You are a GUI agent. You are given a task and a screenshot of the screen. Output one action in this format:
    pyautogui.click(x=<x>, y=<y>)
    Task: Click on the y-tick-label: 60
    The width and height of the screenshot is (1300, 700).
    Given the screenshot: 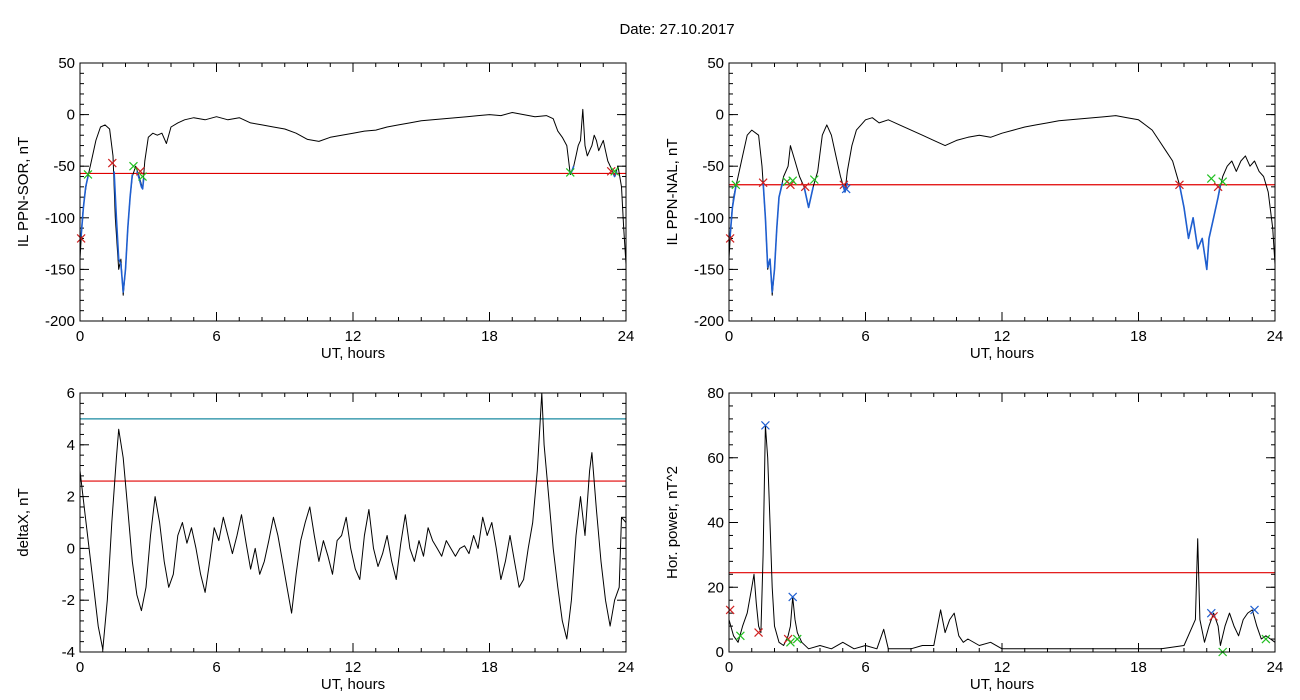 What is the action you would take?
    pyautogui.click(x=715, y=458)
    